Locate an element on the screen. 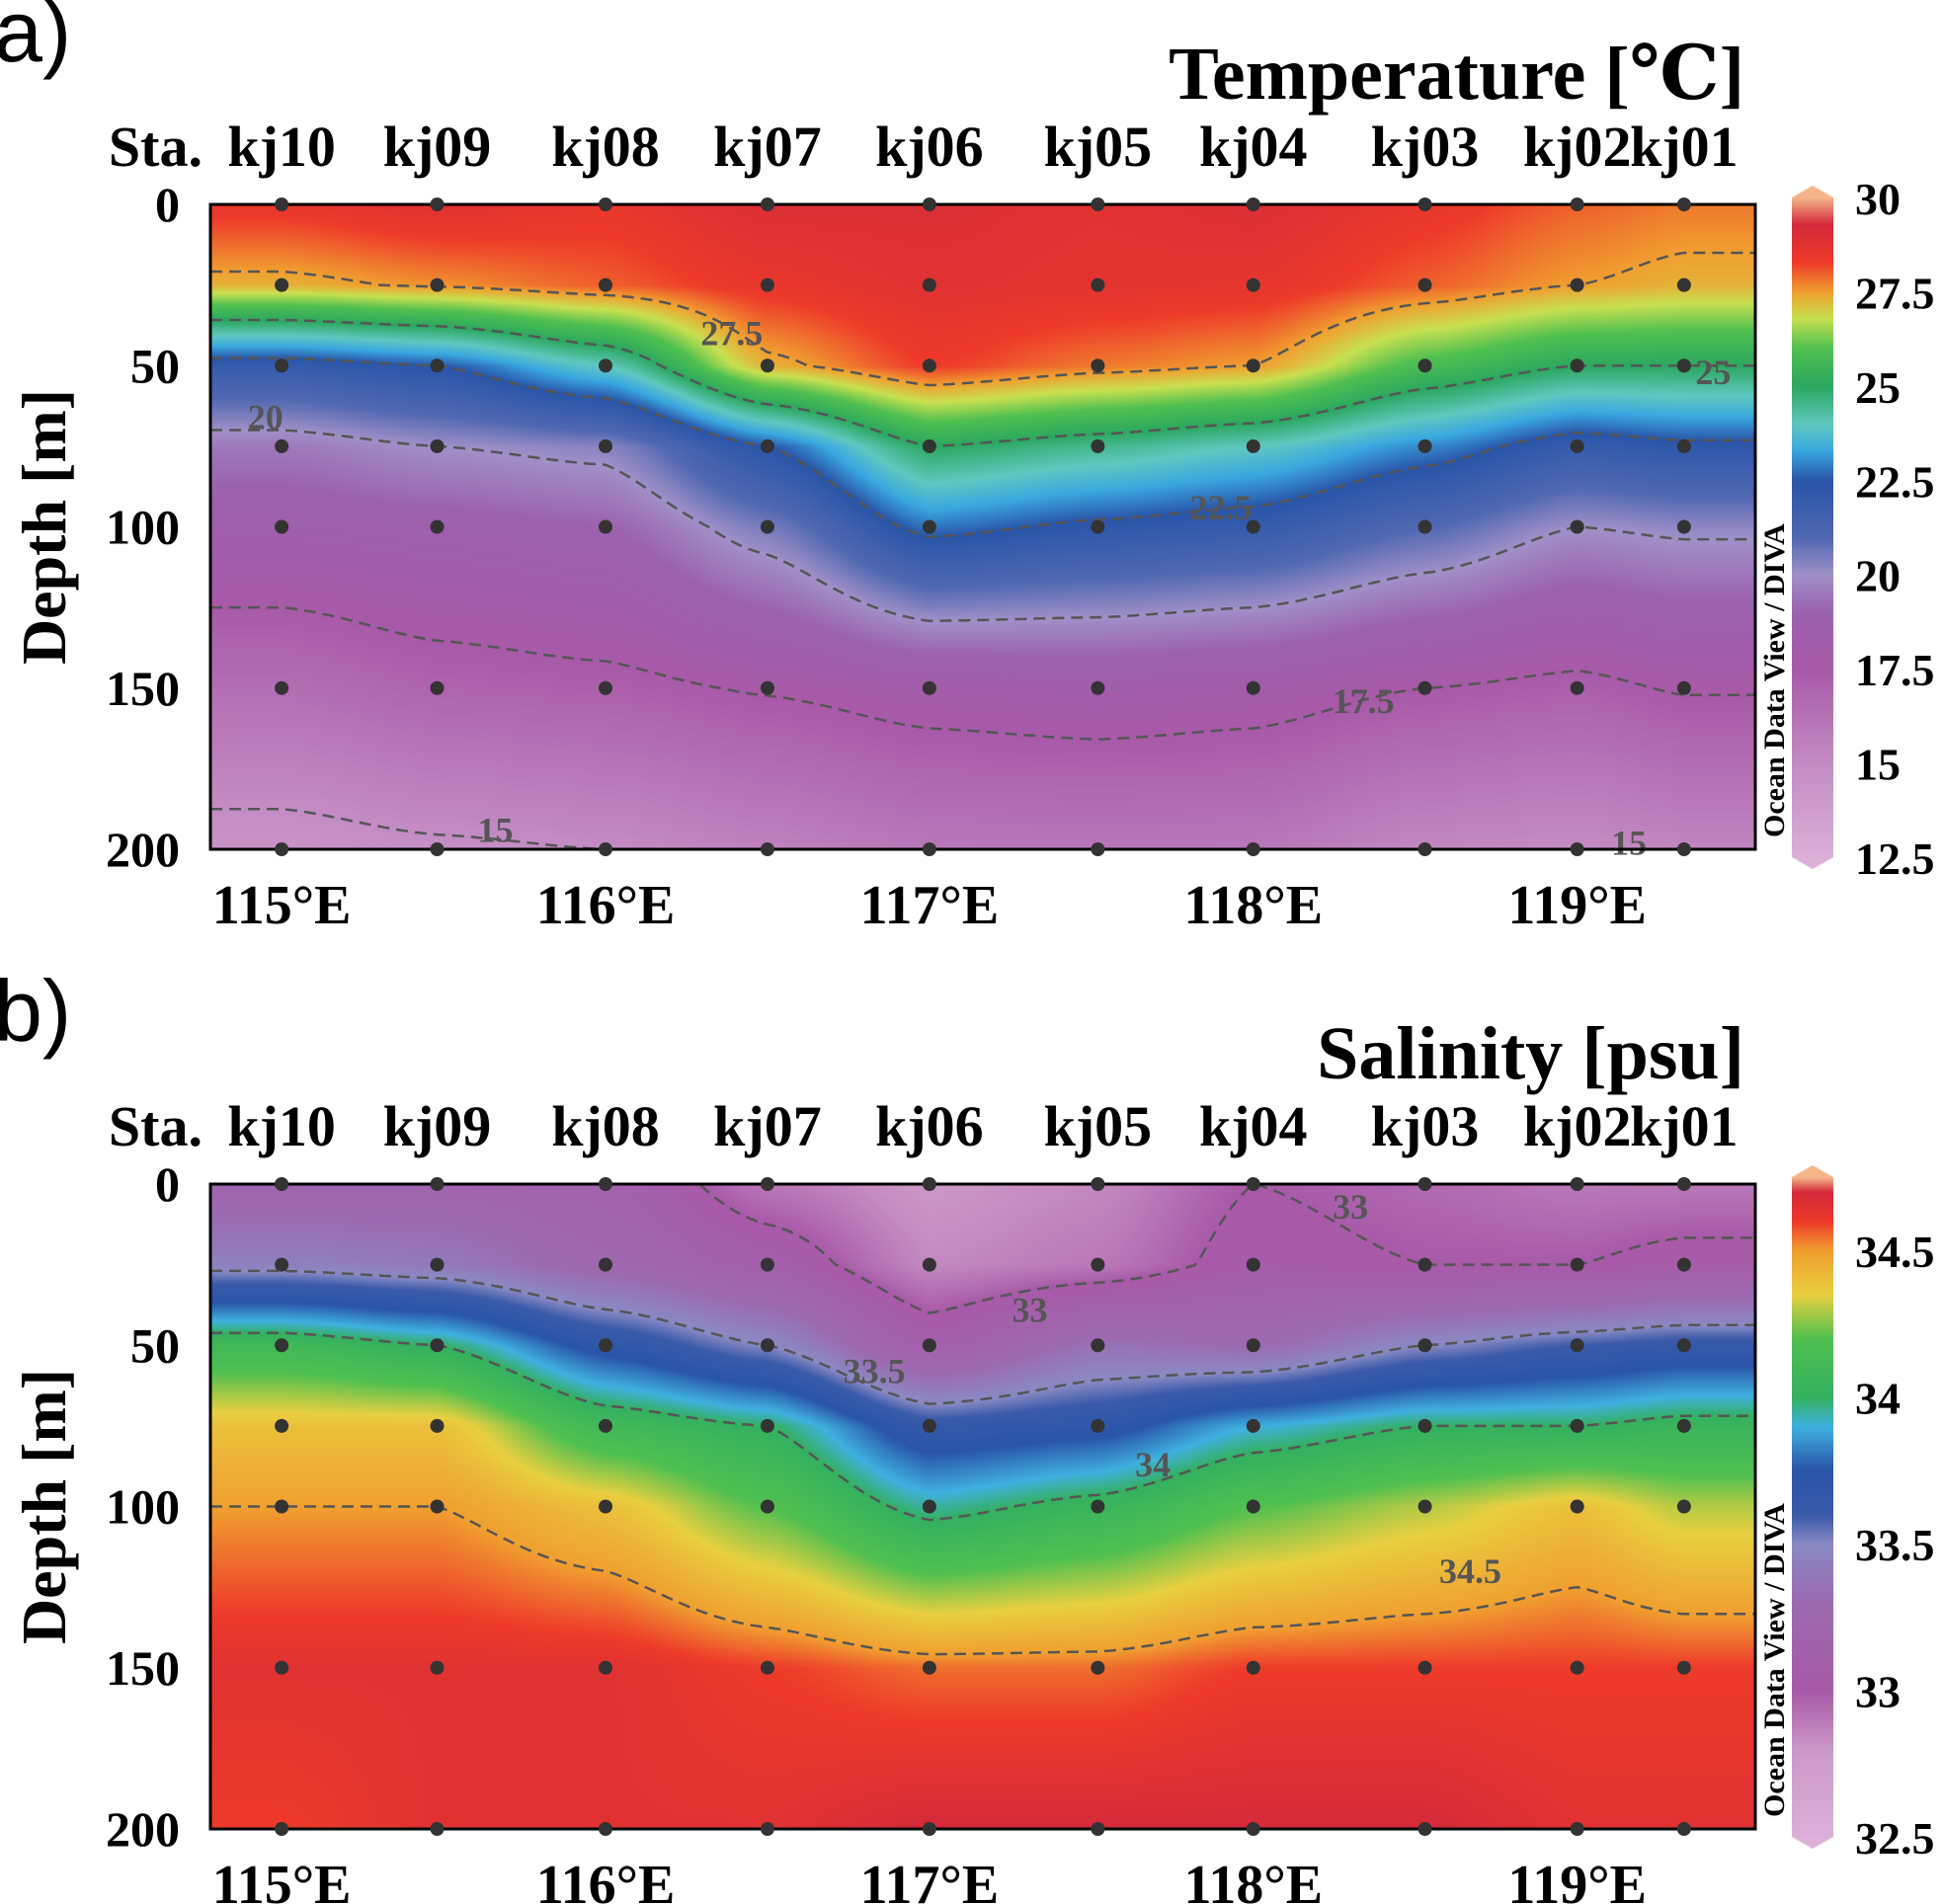  panel-label: b) is located at coordinates (35, 1011).